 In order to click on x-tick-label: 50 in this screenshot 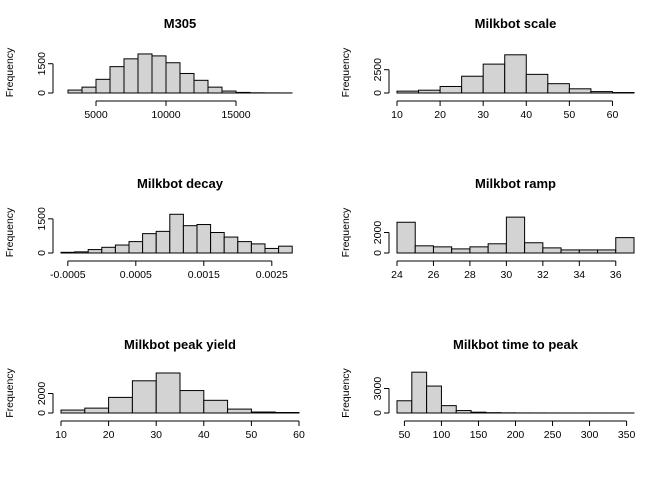, I will do `click(252, 435)`.